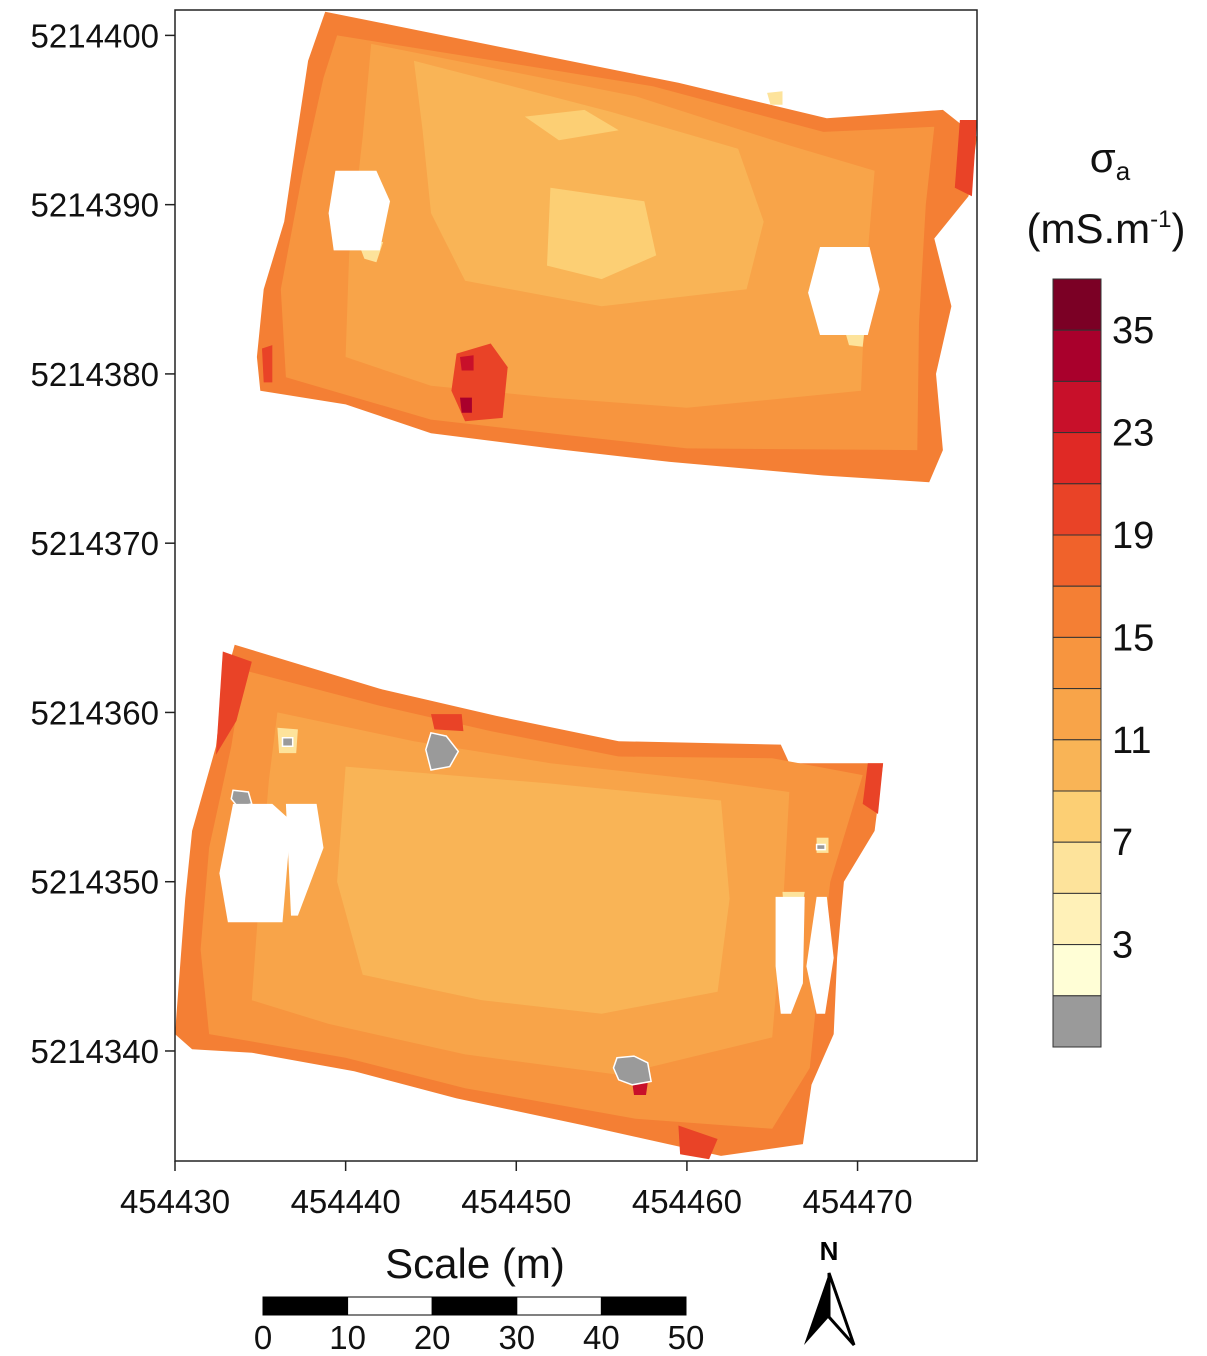  What do you see at coordinates (1106, 591) in the screenshot?
I see `legend: σa (mS.m-1) 35 23 19 15 11 7 3` at bounding box center [1106, 591].